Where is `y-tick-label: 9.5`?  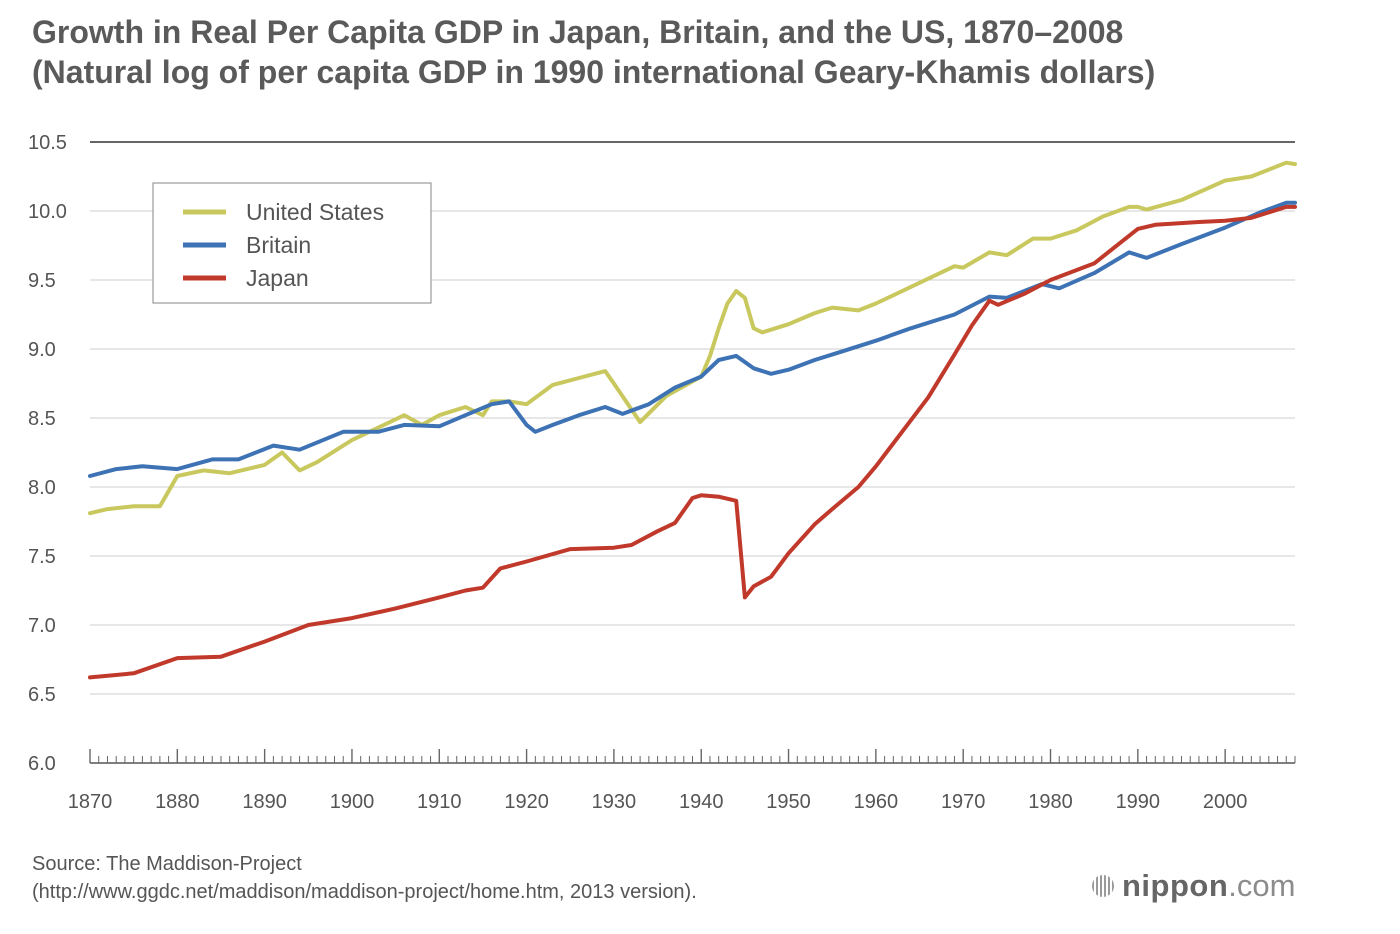 y-tick-label: 9.5 is located at coordinates (42, 281).